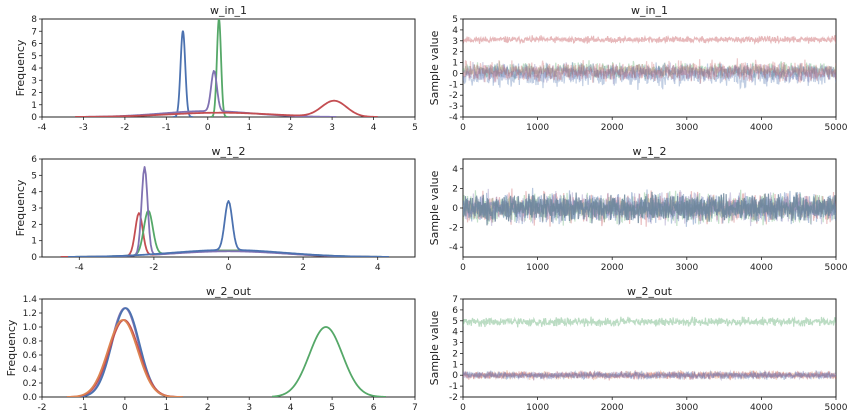 This screenshot has width=853, height=420. What do you see at coordinates (34, 20) in the screenshot?
I see `y-tick-label: 8` at bounding box center [34, 20].